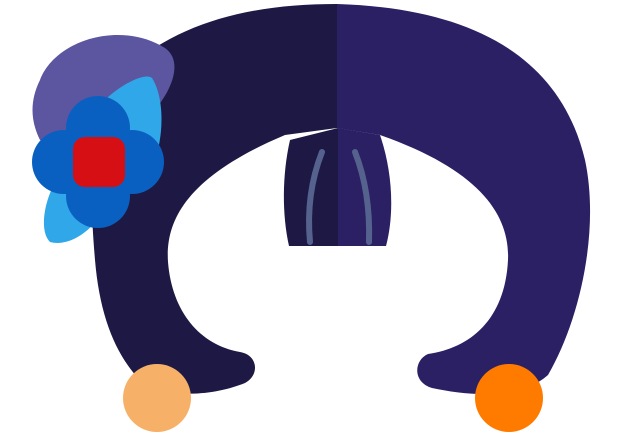 Image resolution: width=635 pixels, height=435 pixels. What do you see at coordinates (99, 162) in the screenshot?
I see `flower-center` at bounding box center [99, 162].